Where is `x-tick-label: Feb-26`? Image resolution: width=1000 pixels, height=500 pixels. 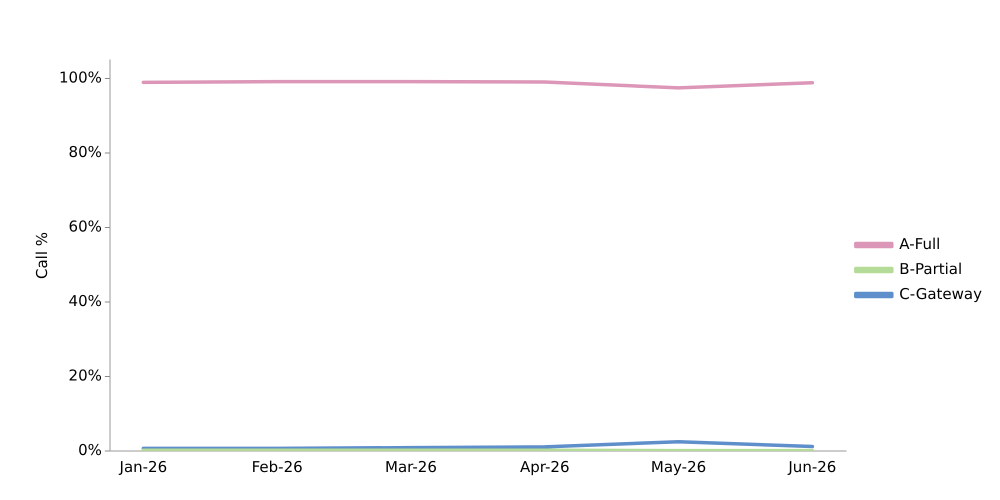
x-tick-label: Feb-26 is located at coordinates (277, 467).